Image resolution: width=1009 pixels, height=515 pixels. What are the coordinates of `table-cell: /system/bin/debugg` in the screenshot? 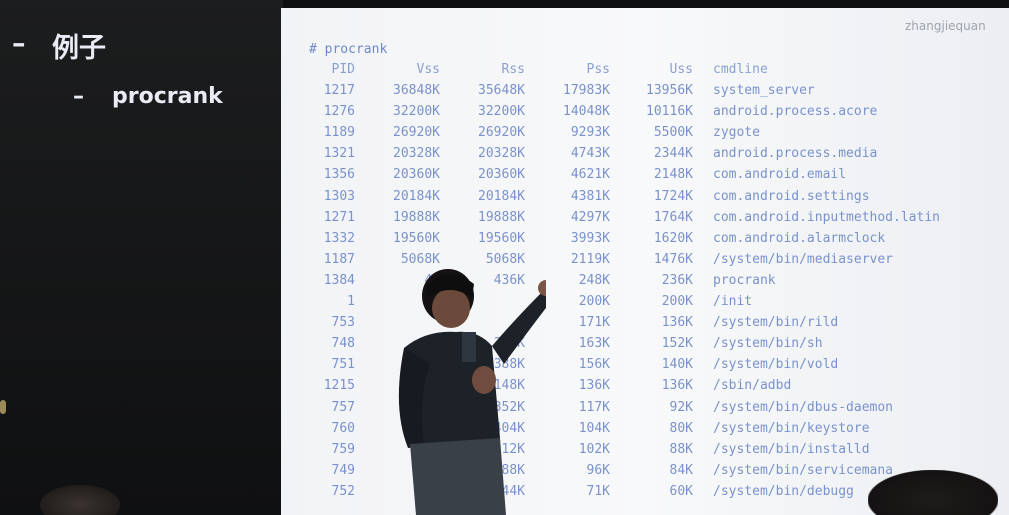 It's located at (783, 491).